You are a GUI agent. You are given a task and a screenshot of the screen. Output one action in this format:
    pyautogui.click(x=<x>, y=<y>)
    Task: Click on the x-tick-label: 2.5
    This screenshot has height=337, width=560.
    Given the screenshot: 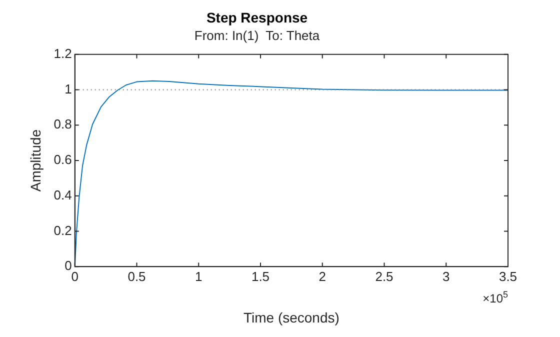 What is the action you would take?
    pyautogui.click(x=384, y=276)
    